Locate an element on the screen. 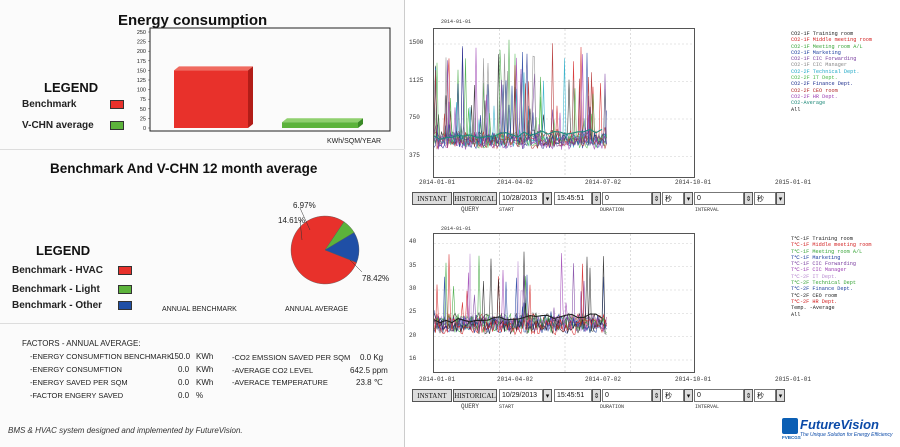  bar-benchmark is located at coordinates (211, 99).